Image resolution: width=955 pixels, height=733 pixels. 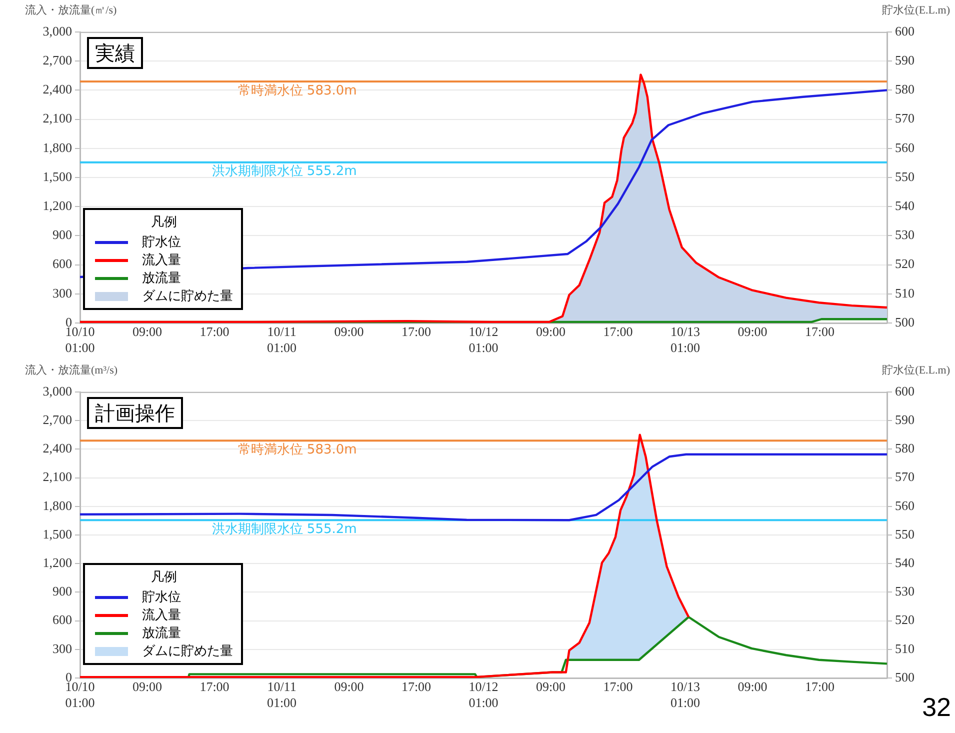 I want to click on text: 計画操作, so click(x=135, y=413).